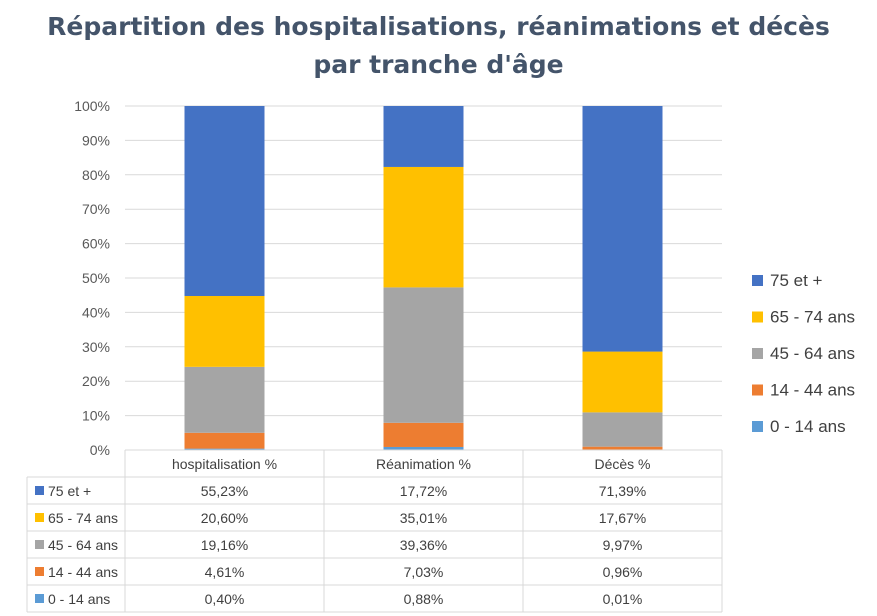 This screenshot has height=616, width=877. What do you see at coordinates (808, 426) in the screenshot?
I see `legend-label: 0 - 14 ans` at bounding box center [808, 426].